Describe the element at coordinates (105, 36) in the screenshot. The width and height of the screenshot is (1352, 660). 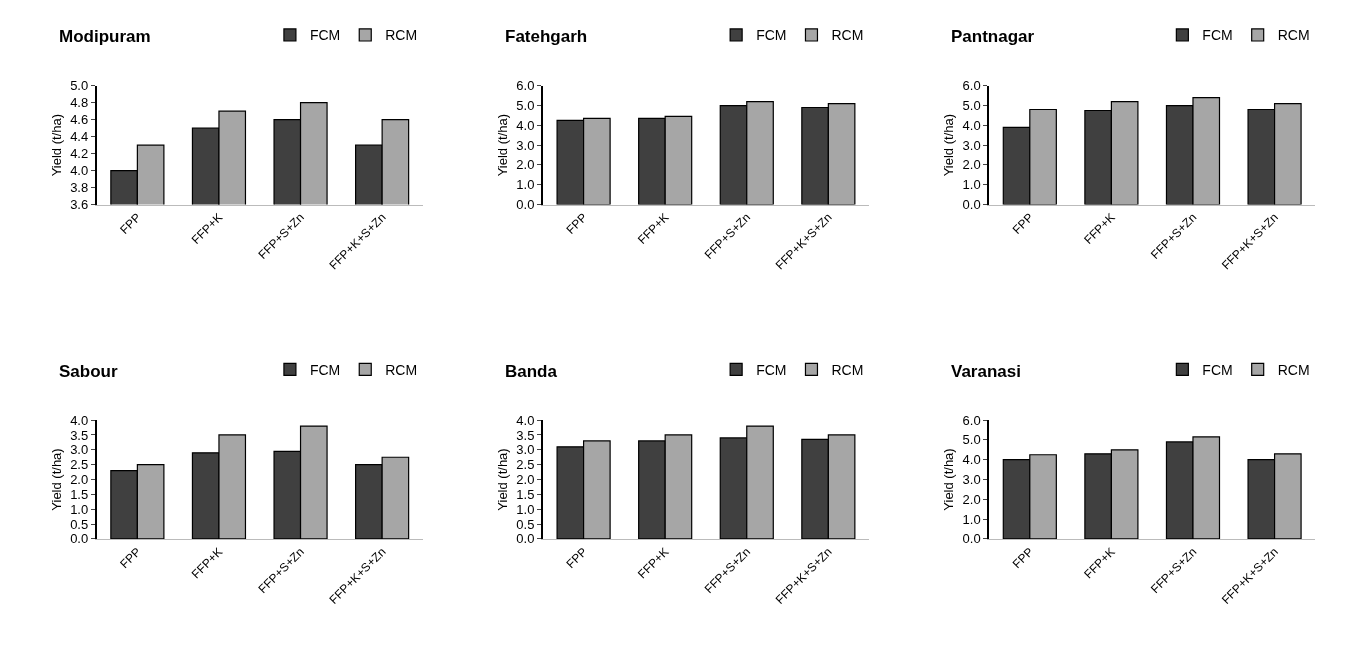
I see `chart-title: Modipuram` at that location.